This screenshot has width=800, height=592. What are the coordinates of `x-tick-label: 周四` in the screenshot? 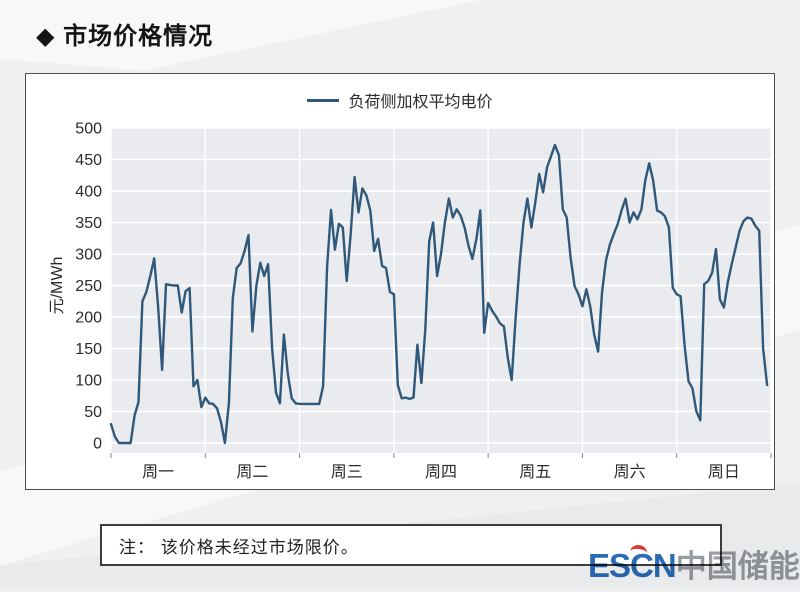 It's located at (441, 472).